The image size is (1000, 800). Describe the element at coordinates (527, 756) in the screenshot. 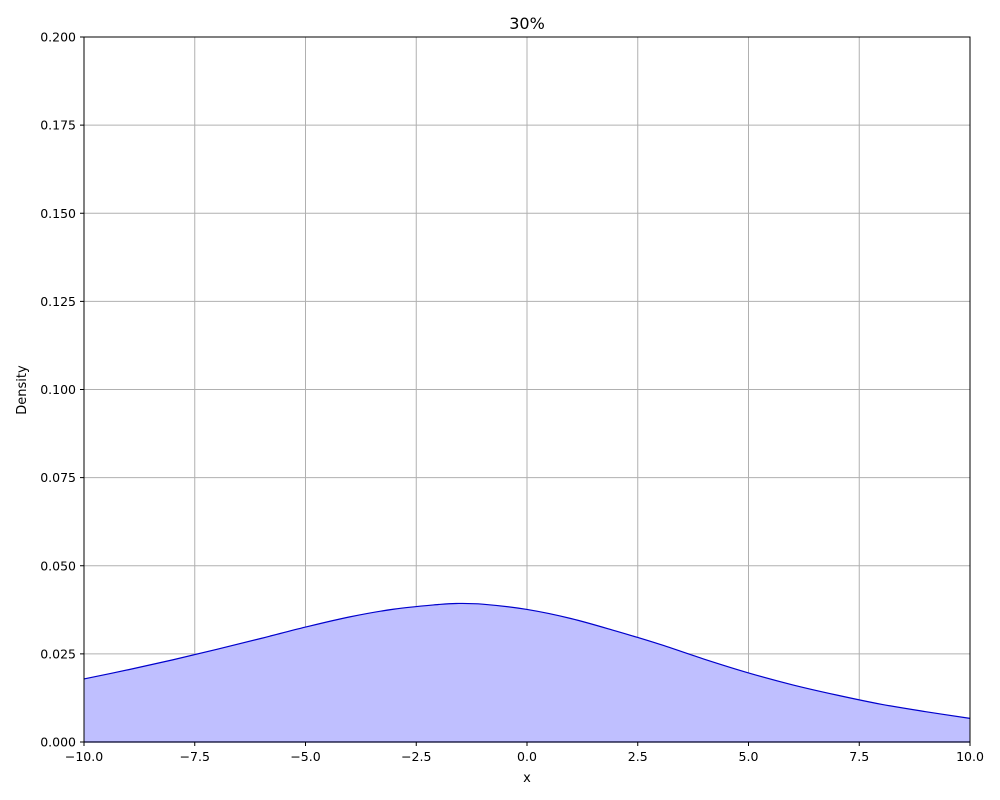

I see `x-tick-label: 0.0` at that location.